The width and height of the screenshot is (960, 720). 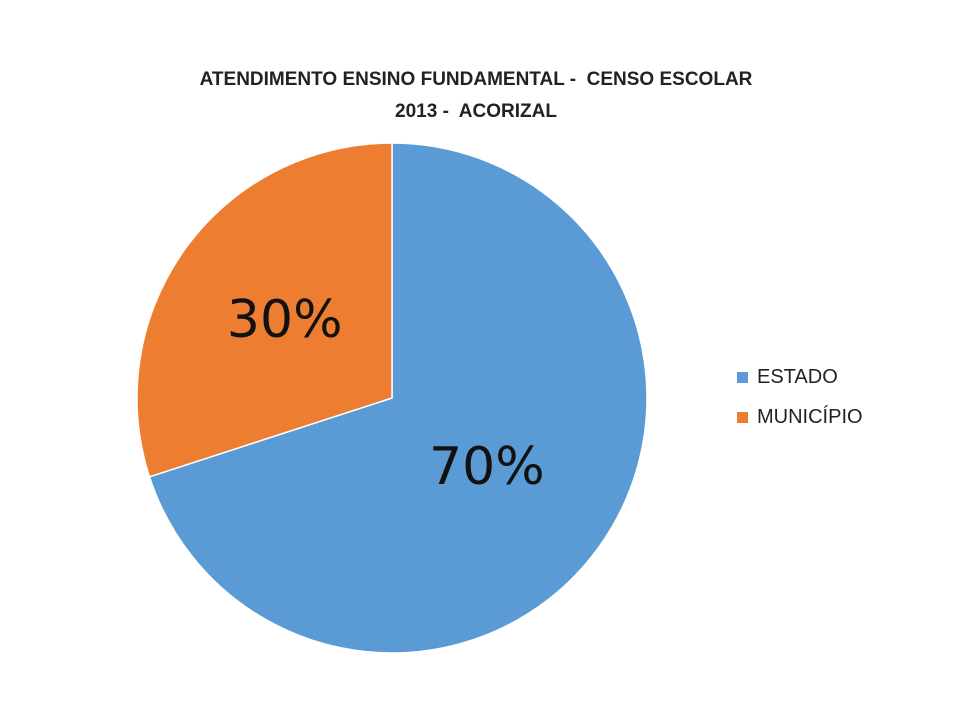 What do you see at coordinates (487, 467) in the screenshot?
I see `slice-label-estado: 70%` at bounding box center [487, 467].